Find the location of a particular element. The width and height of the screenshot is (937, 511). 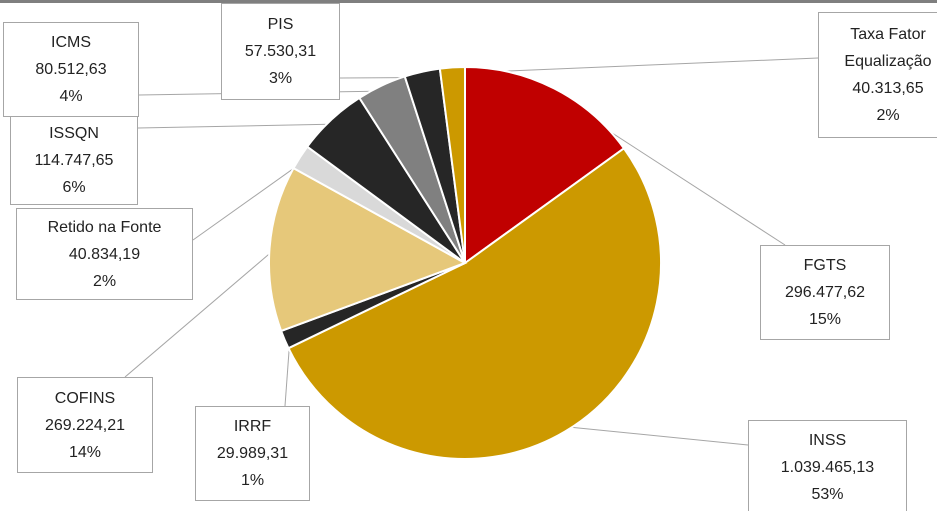

label-name: Retido na Fonte is located at coordinates (104, 227).